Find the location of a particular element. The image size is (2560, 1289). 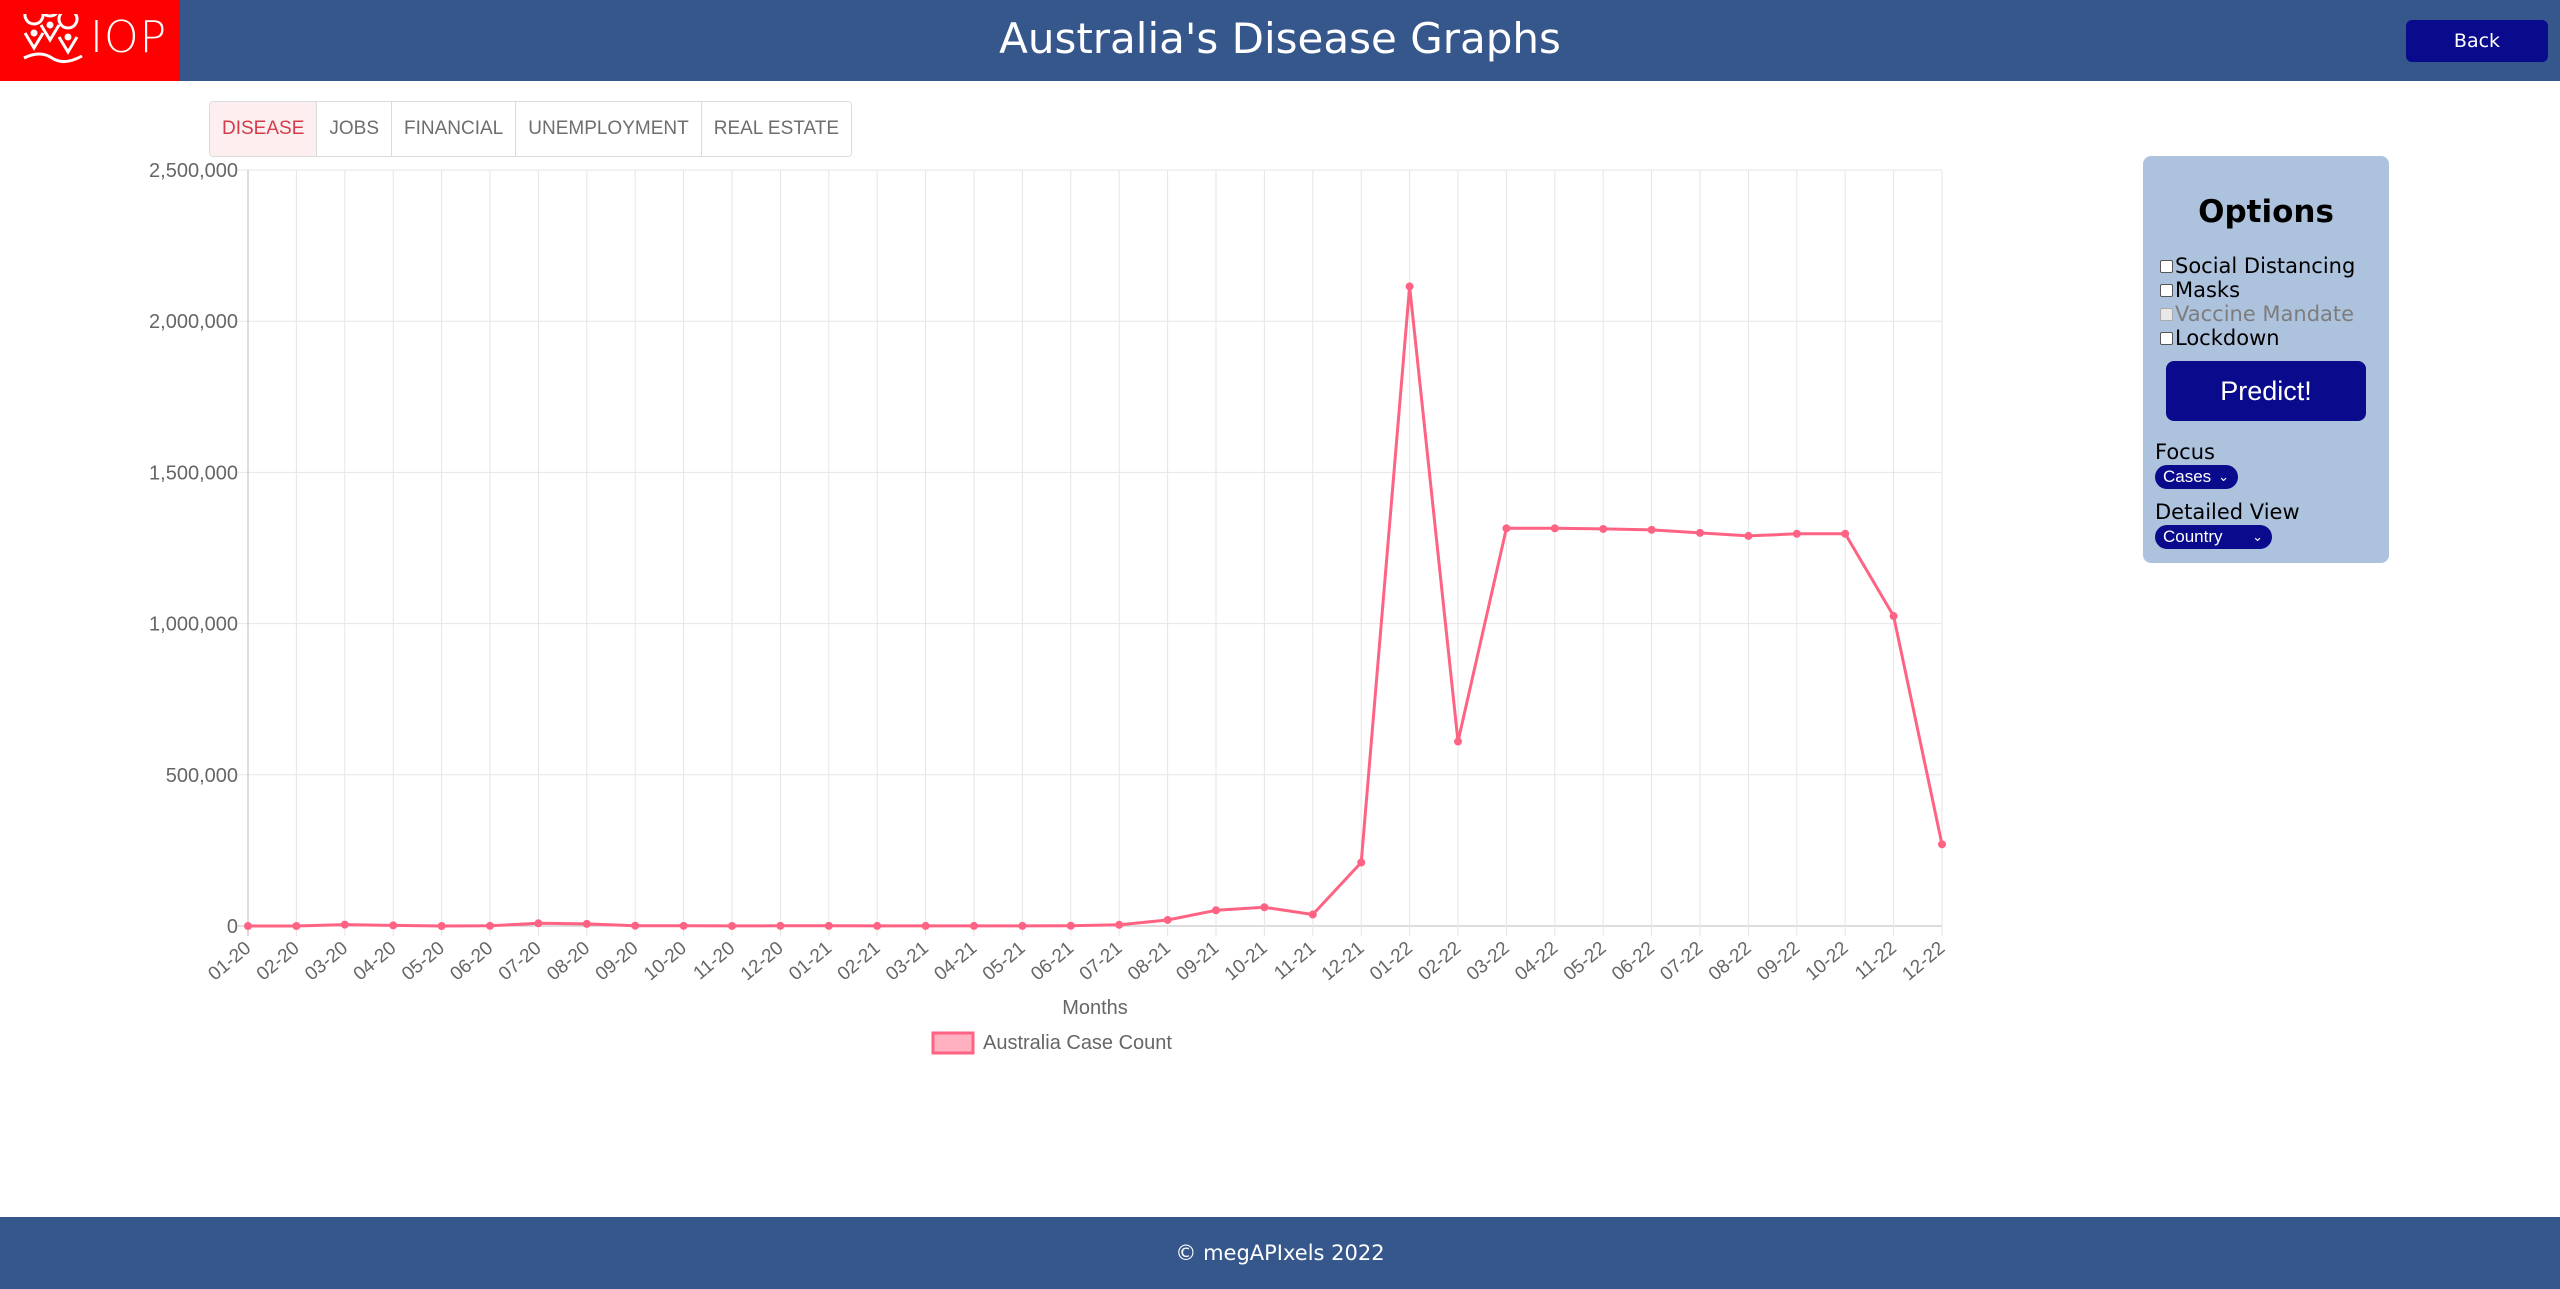

legend-label: Australia Case Count is located at coordinates (1077, 1043).